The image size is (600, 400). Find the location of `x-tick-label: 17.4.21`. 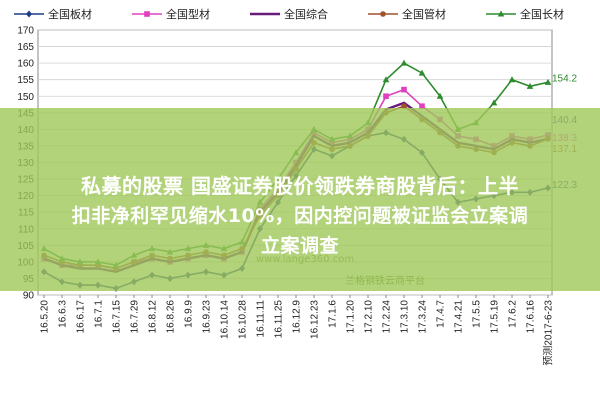

x-tick-label: 17.4.21 is located at coordinates (459, 317).